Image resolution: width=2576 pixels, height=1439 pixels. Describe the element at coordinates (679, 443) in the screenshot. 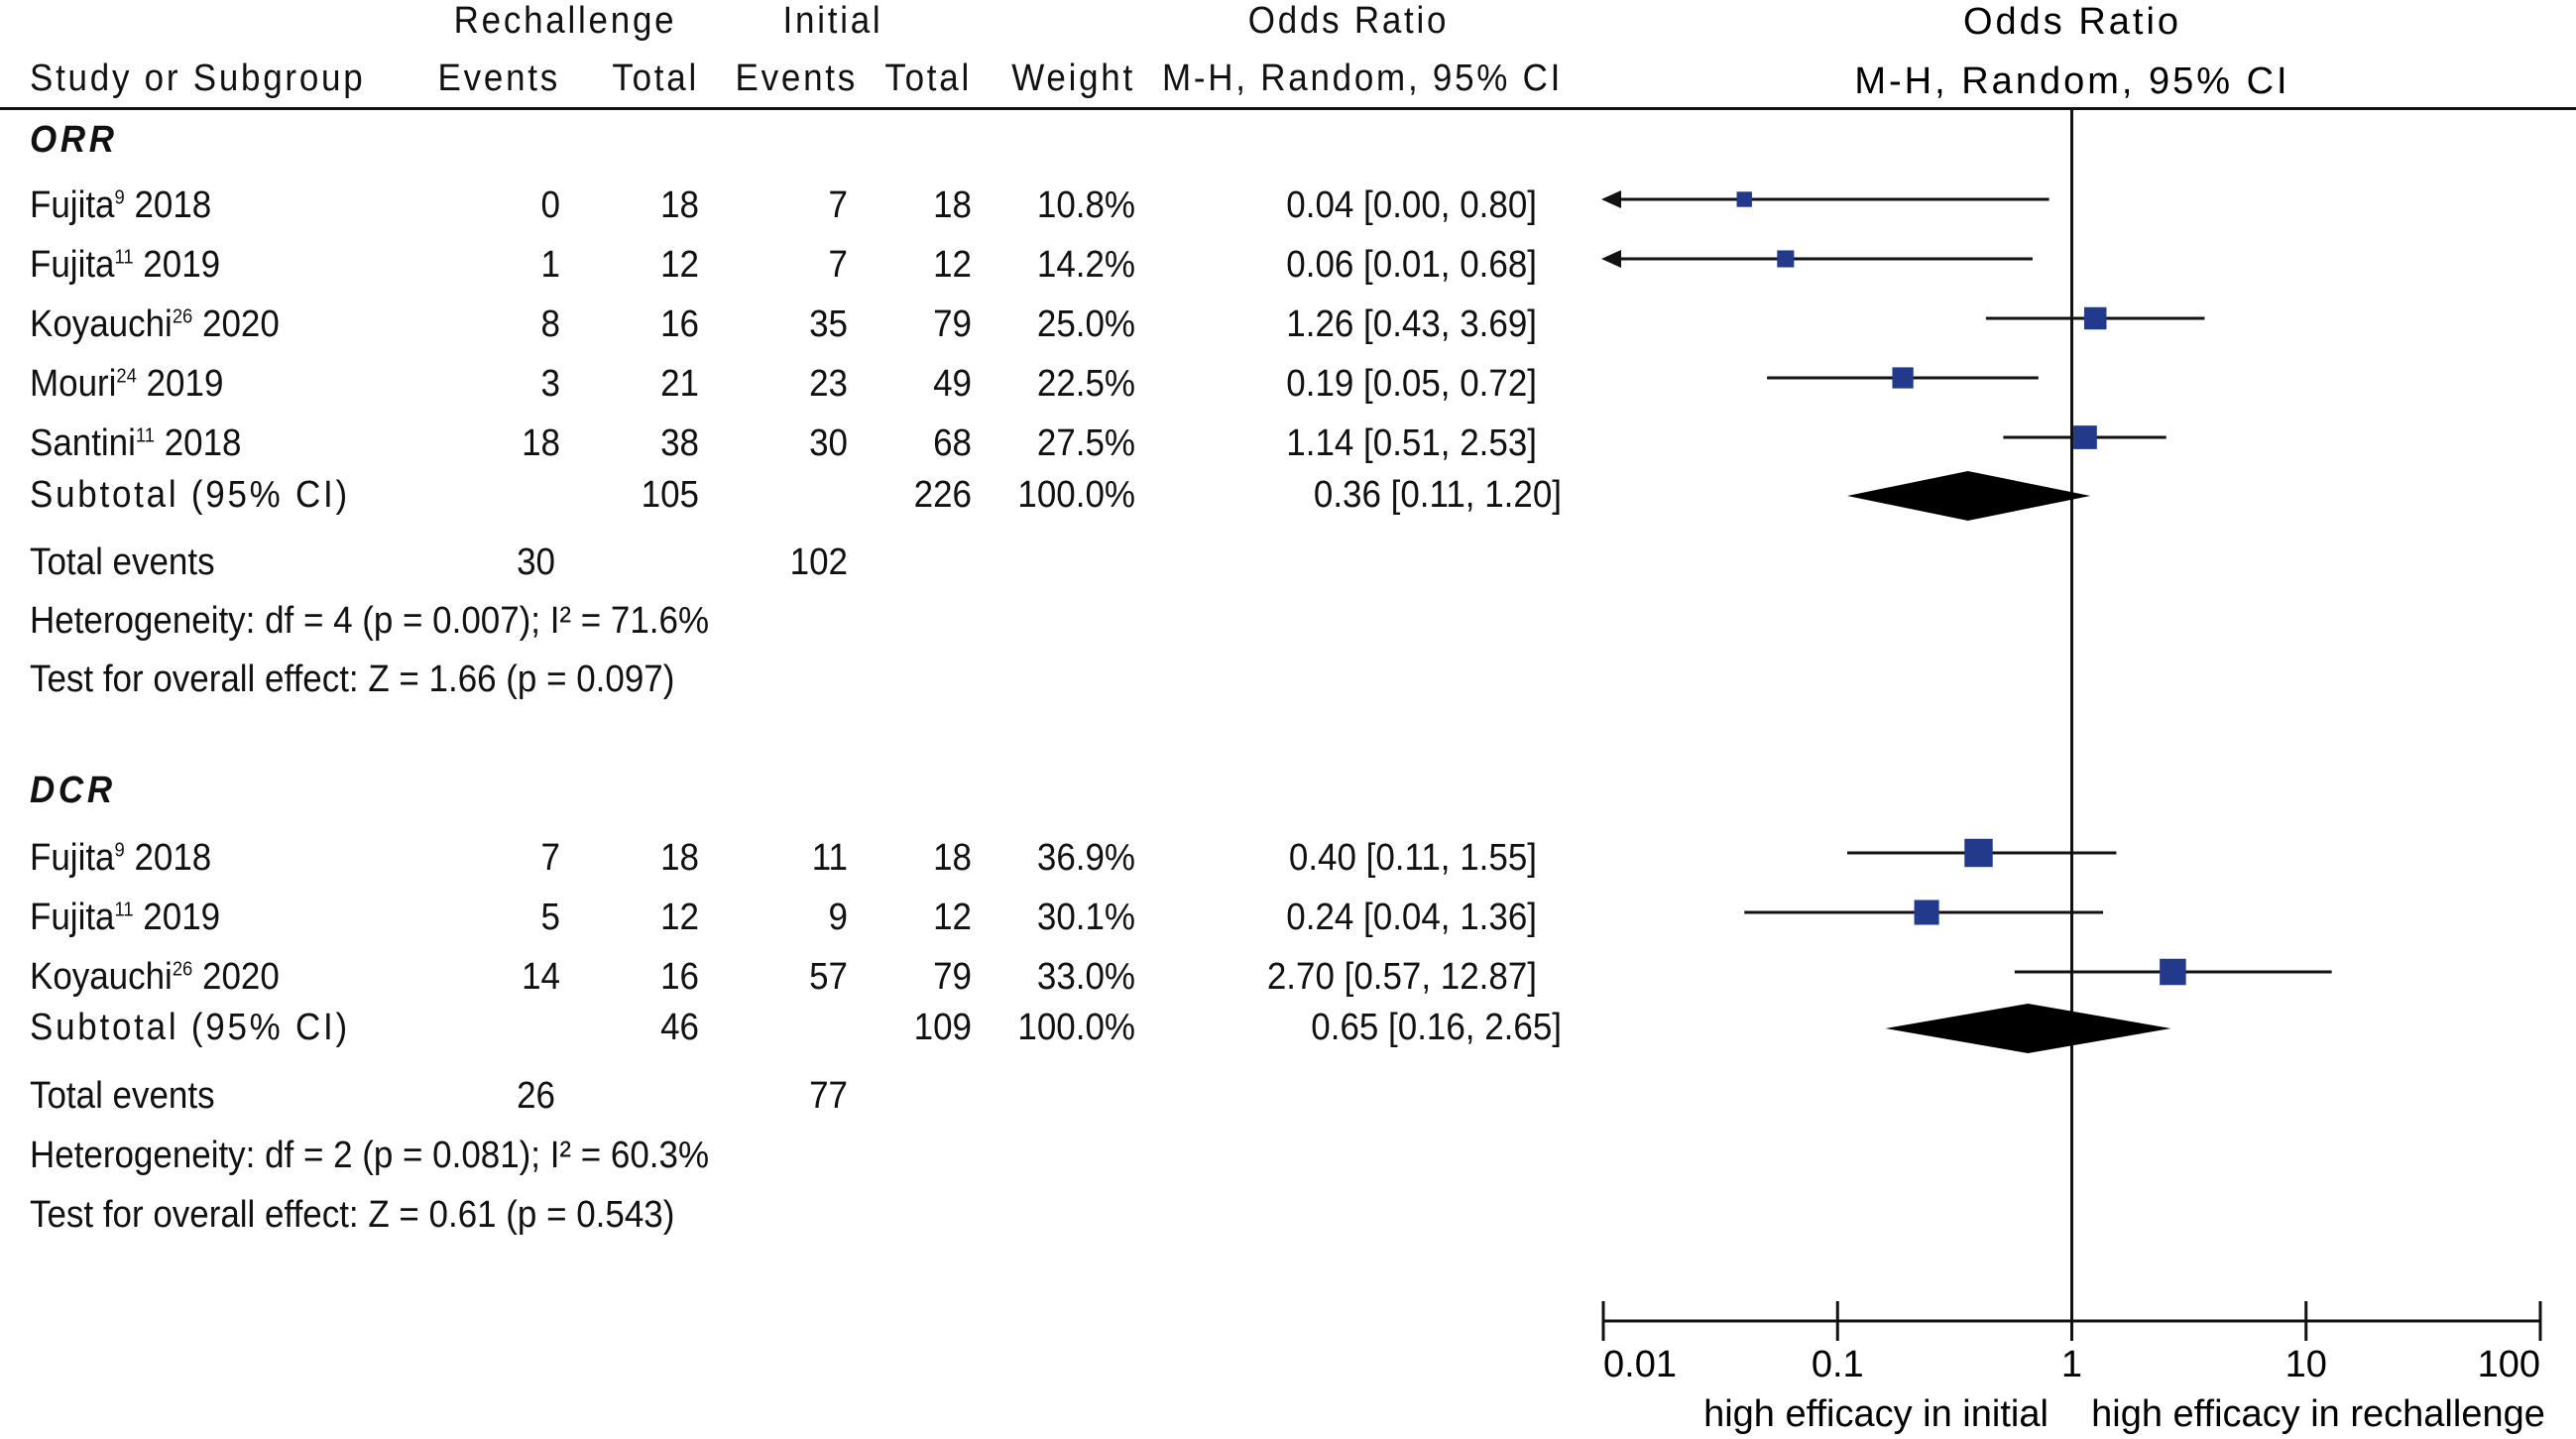

I see `total-rechallenge: 38` at that location.